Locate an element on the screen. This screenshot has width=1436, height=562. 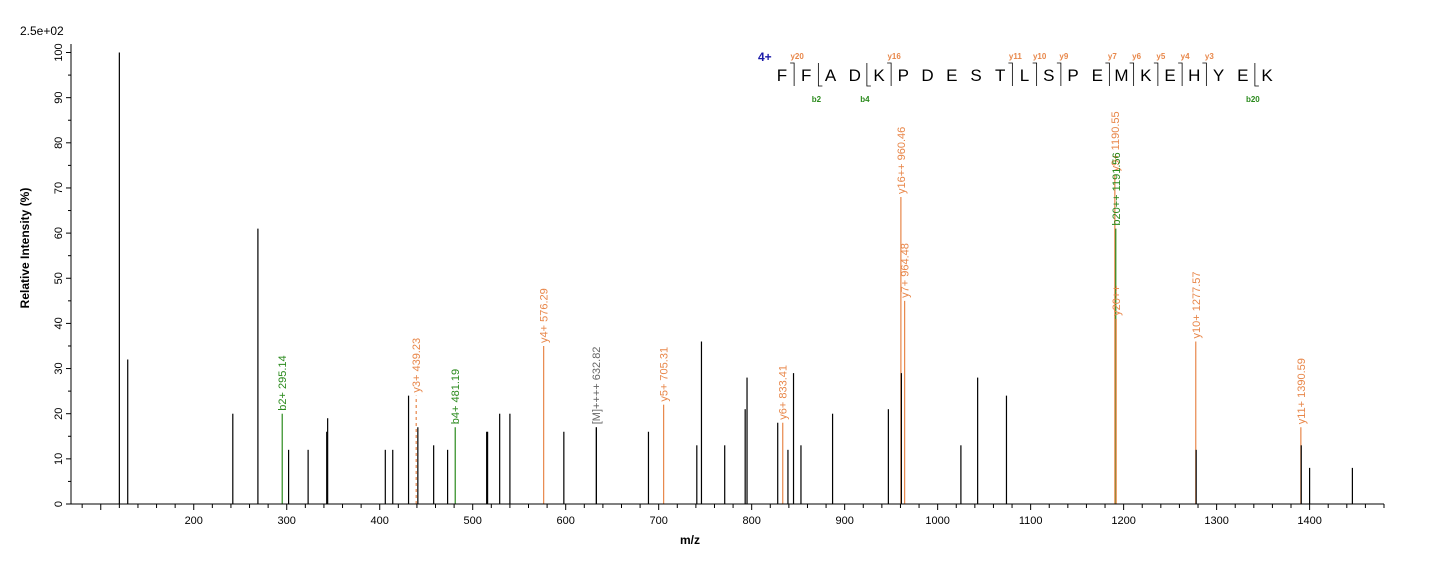
y-tick-label: 30 is located at coordinates (59, 368).